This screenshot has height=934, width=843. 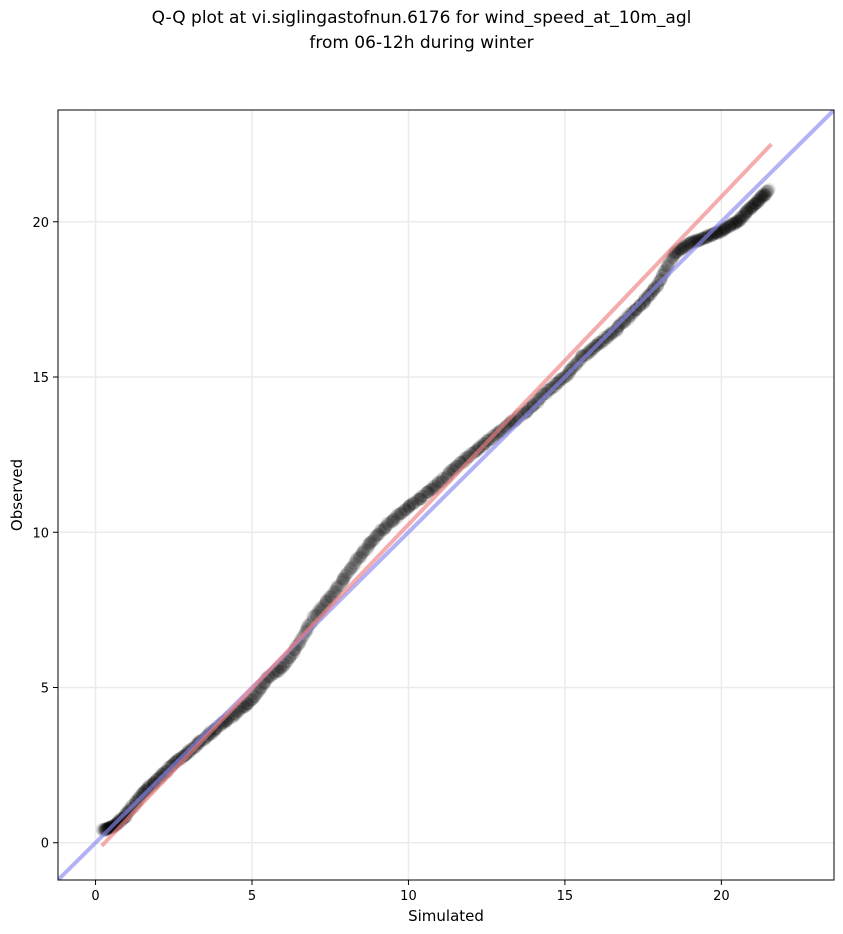 What do you see at coordinates (45, 844) in the screenshot?
I see `y-tick-label: 0` at bounding box center [45, 844].